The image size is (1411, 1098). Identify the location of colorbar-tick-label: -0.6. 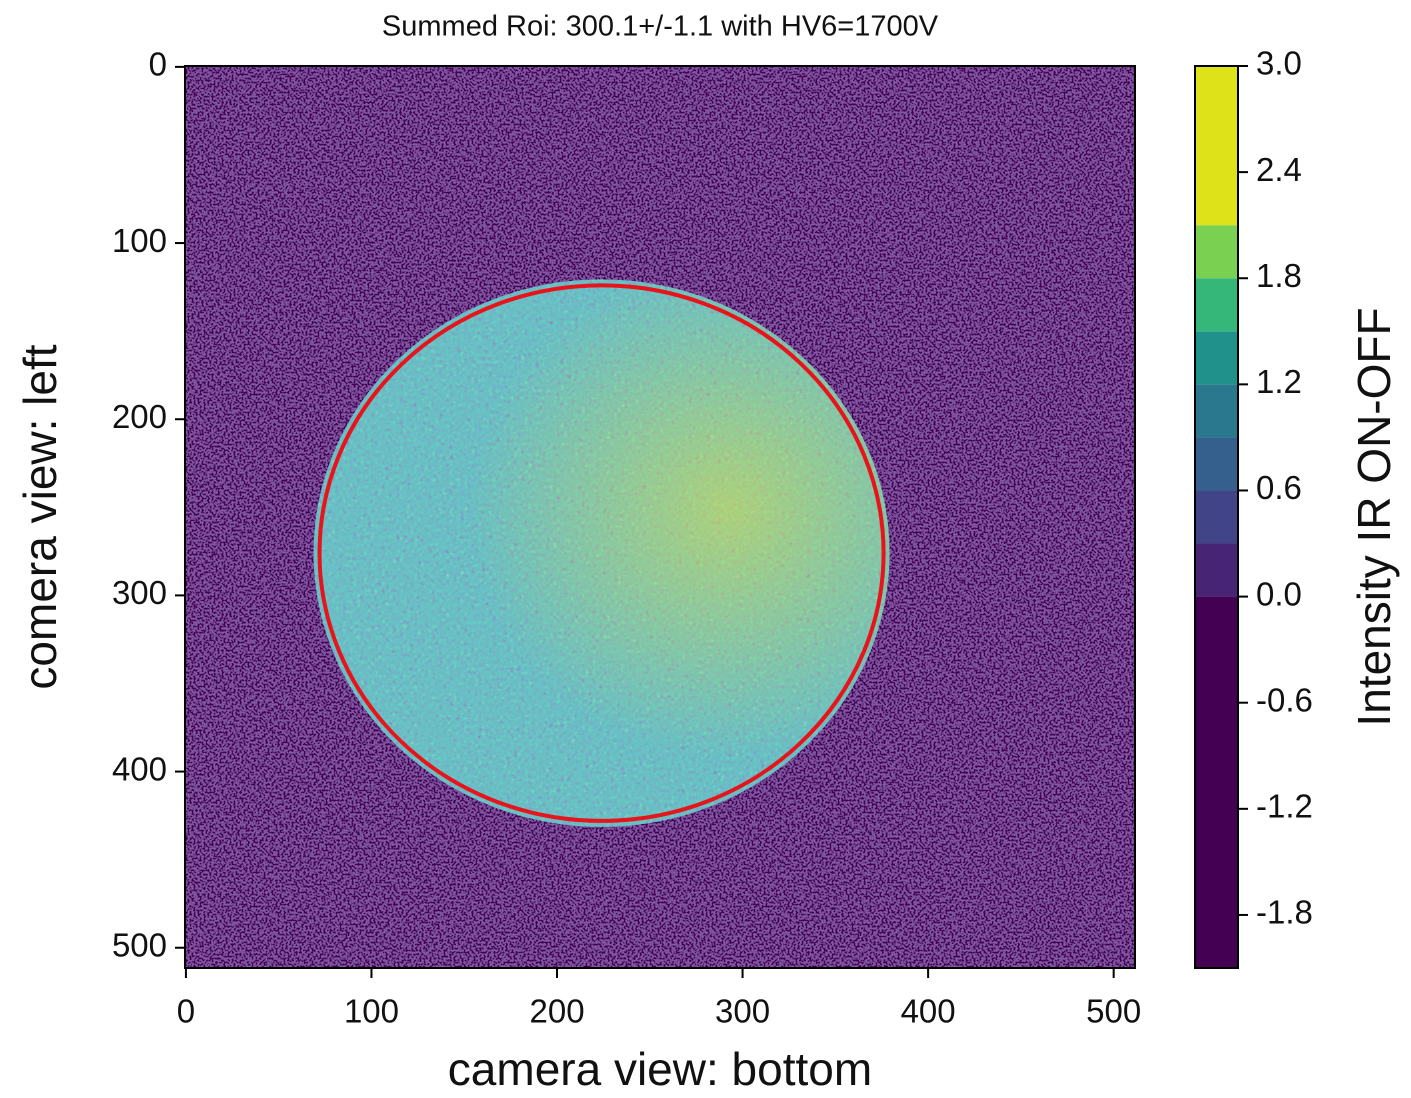
(1284, 699).